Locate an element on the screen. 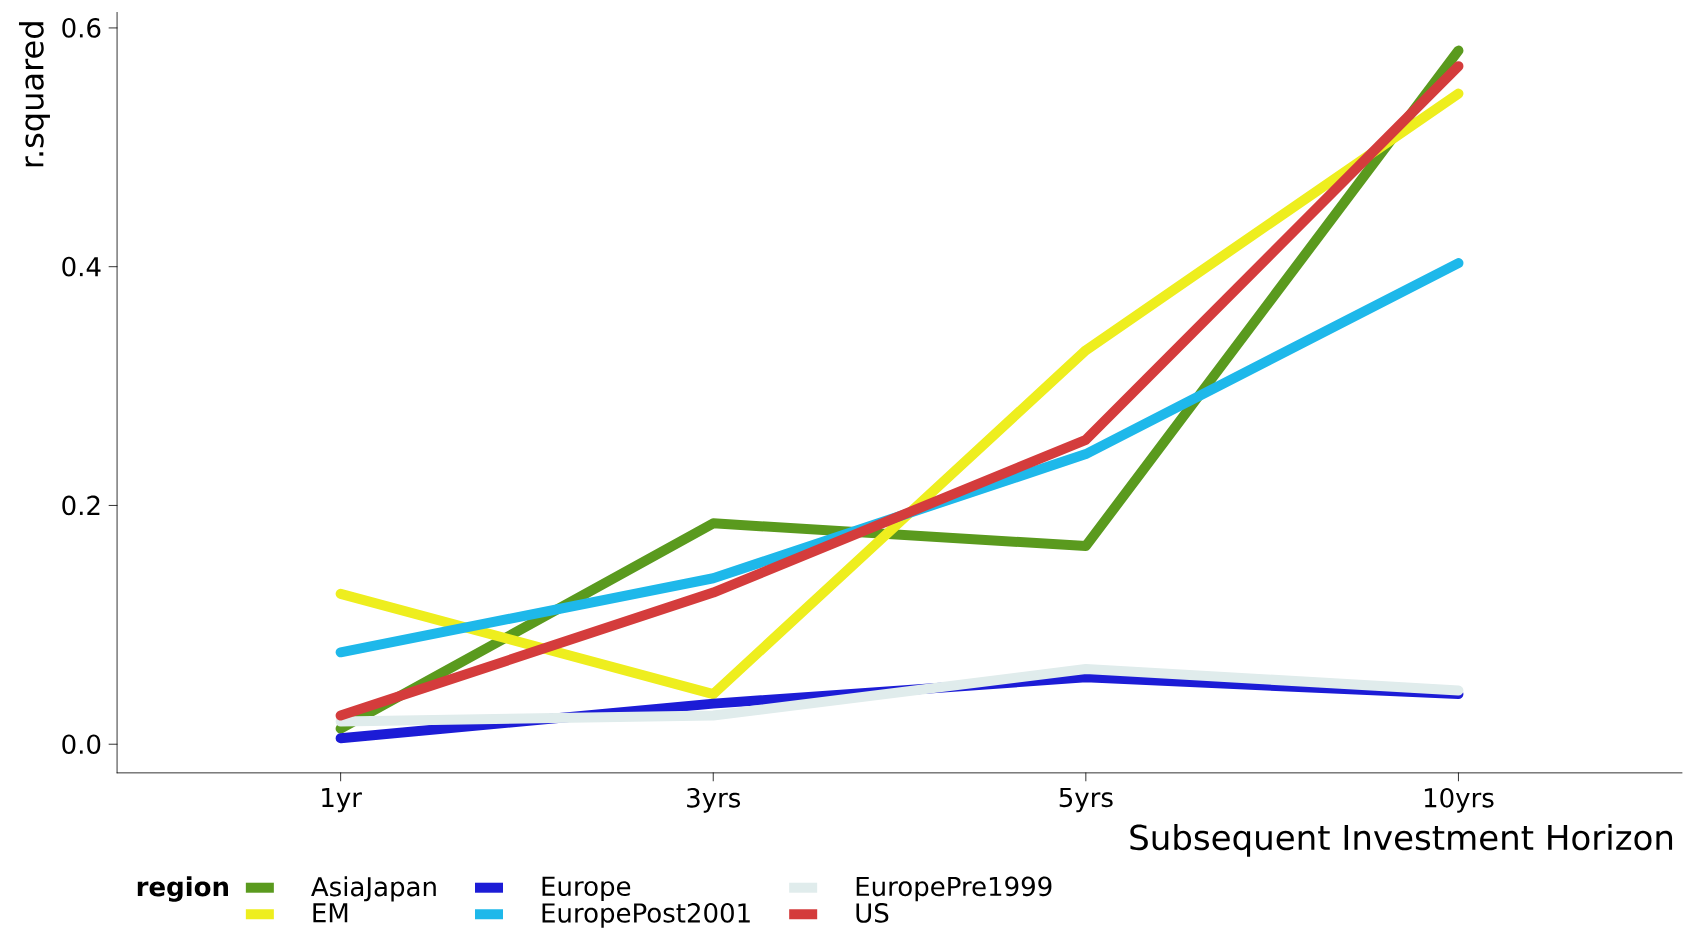 Image resolution: width=1701 pixels, height=935 pixels. y-tick-label: 0.2 is located at coordinates (81, 505).